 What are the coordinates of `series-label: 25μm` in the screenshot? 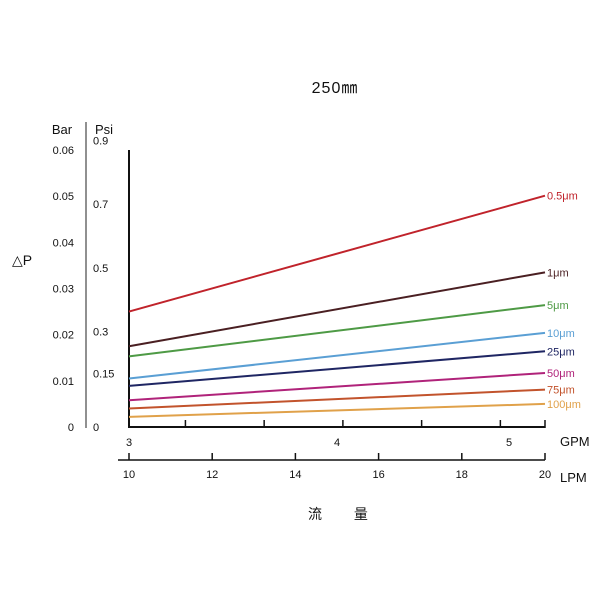 It's located at (561, 352).